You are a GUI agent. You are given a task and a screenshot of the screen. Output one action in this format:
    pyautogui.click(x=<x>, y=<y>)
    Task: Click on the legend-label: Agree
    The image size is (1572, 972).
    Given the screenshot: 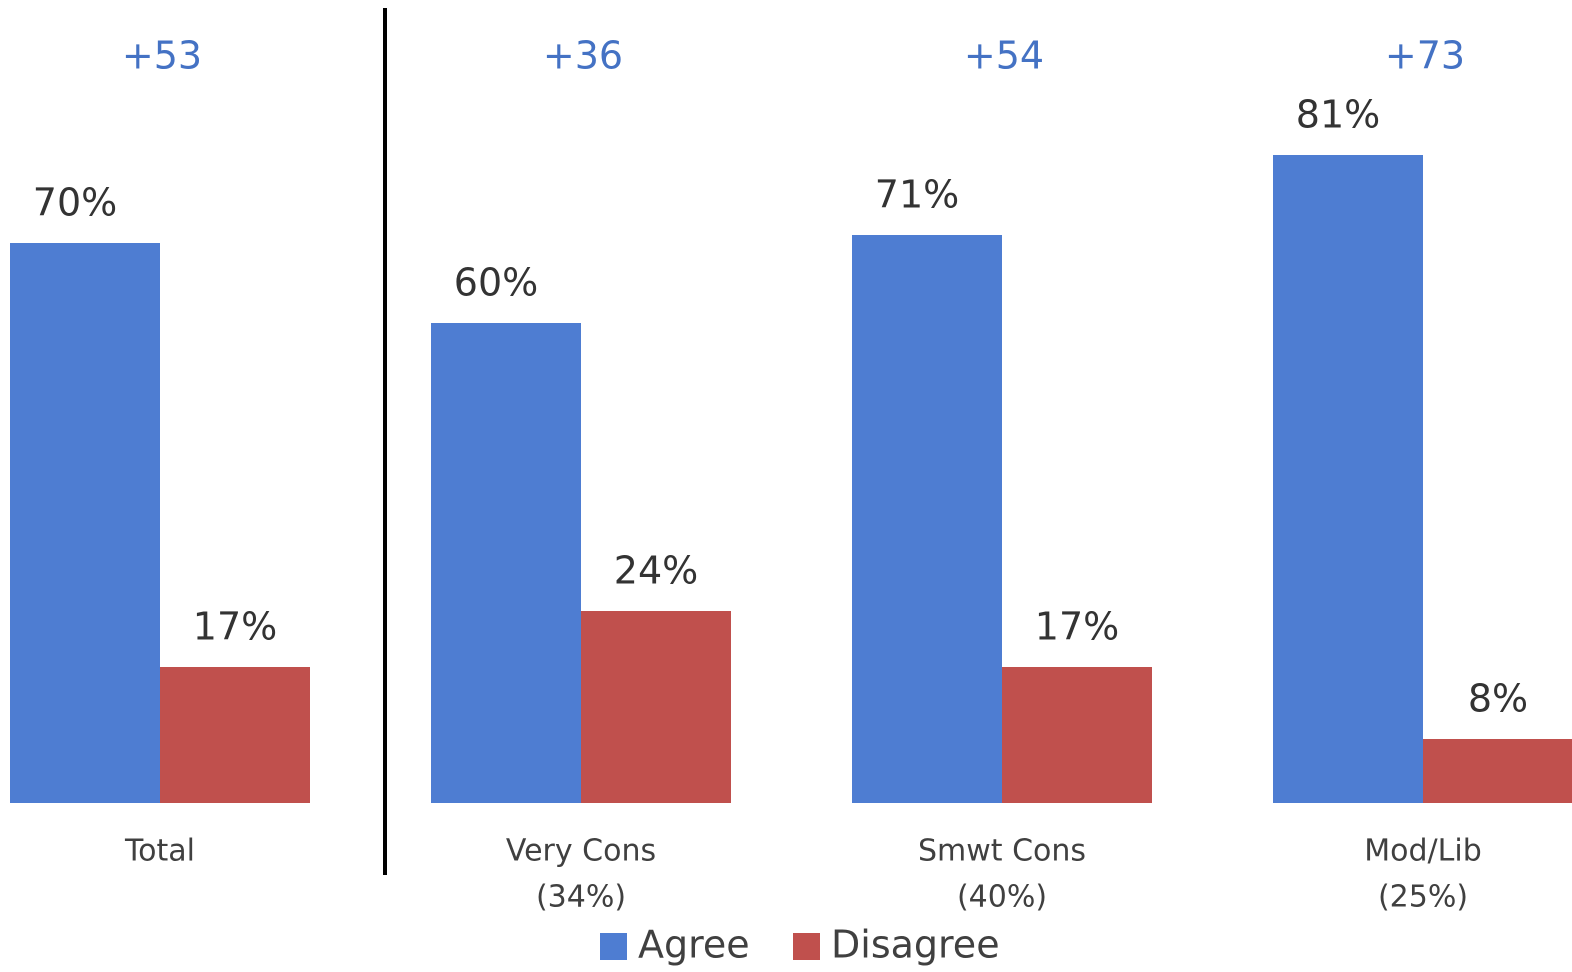 What is the action you would take?
    pyautogui.click(x=694, y=945)
    